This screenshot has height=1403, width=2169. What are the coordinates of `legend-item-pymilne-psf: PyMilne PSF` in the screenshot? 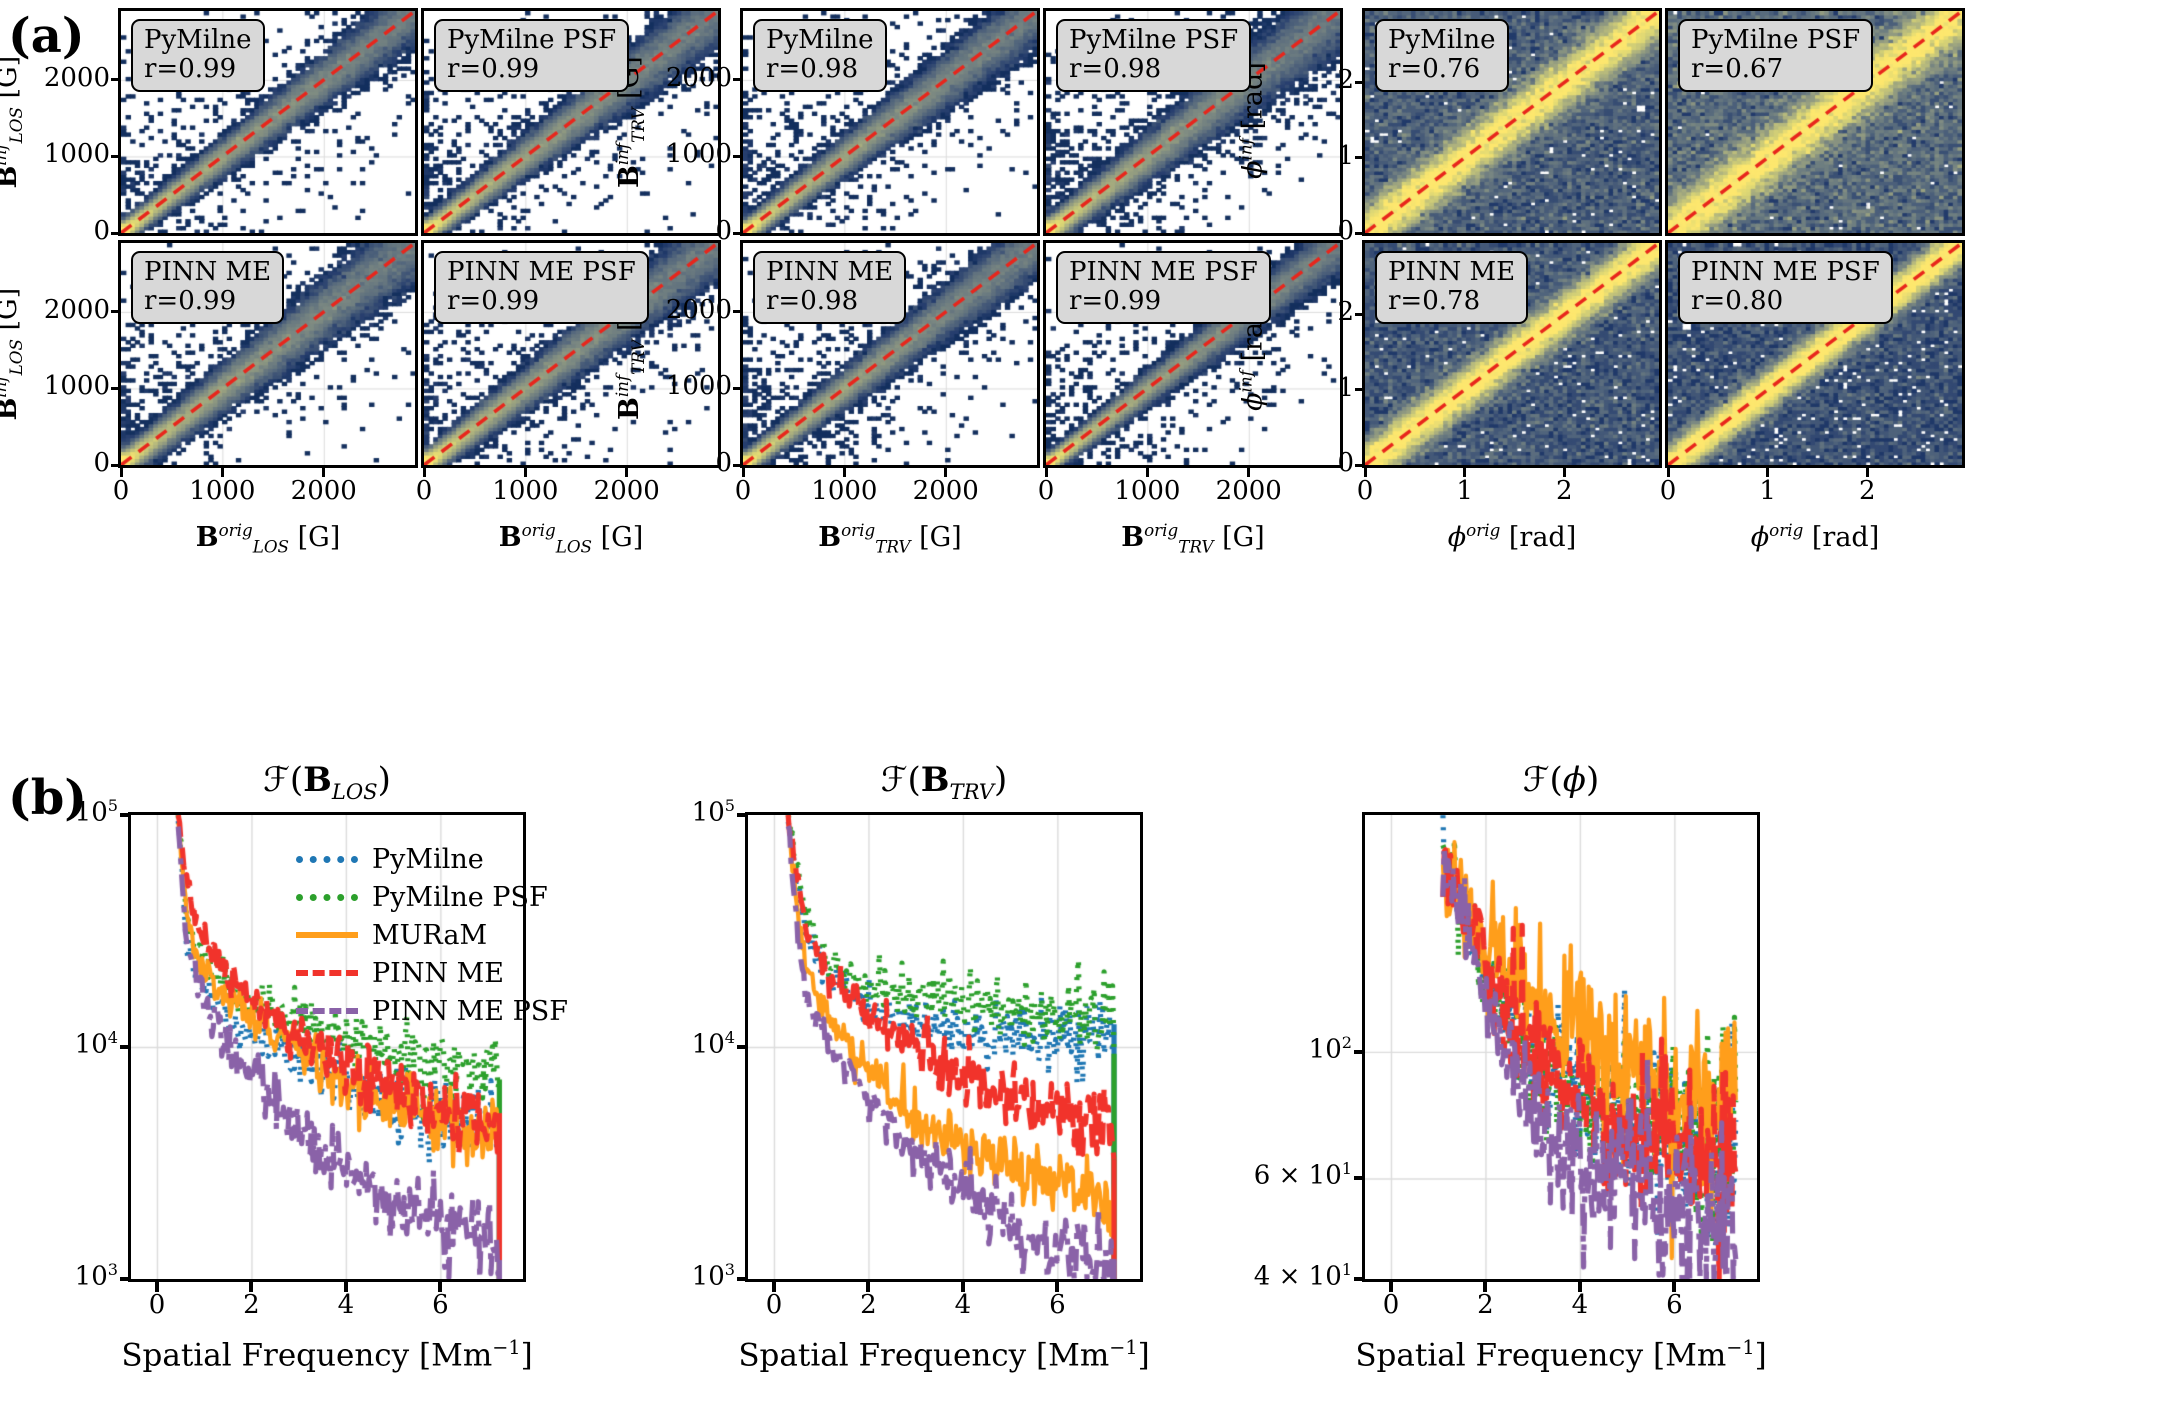 It's located at (432, 897).